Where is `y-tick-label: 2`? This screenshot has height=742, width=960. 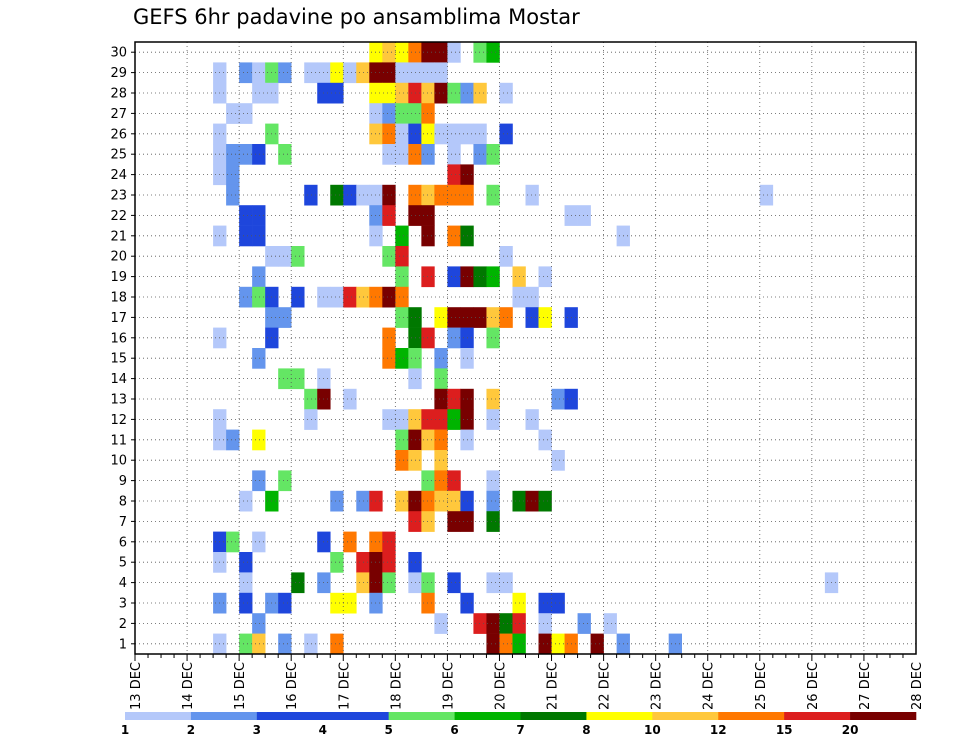
y-tick-label: 2 is located at coordinates (123, 624).